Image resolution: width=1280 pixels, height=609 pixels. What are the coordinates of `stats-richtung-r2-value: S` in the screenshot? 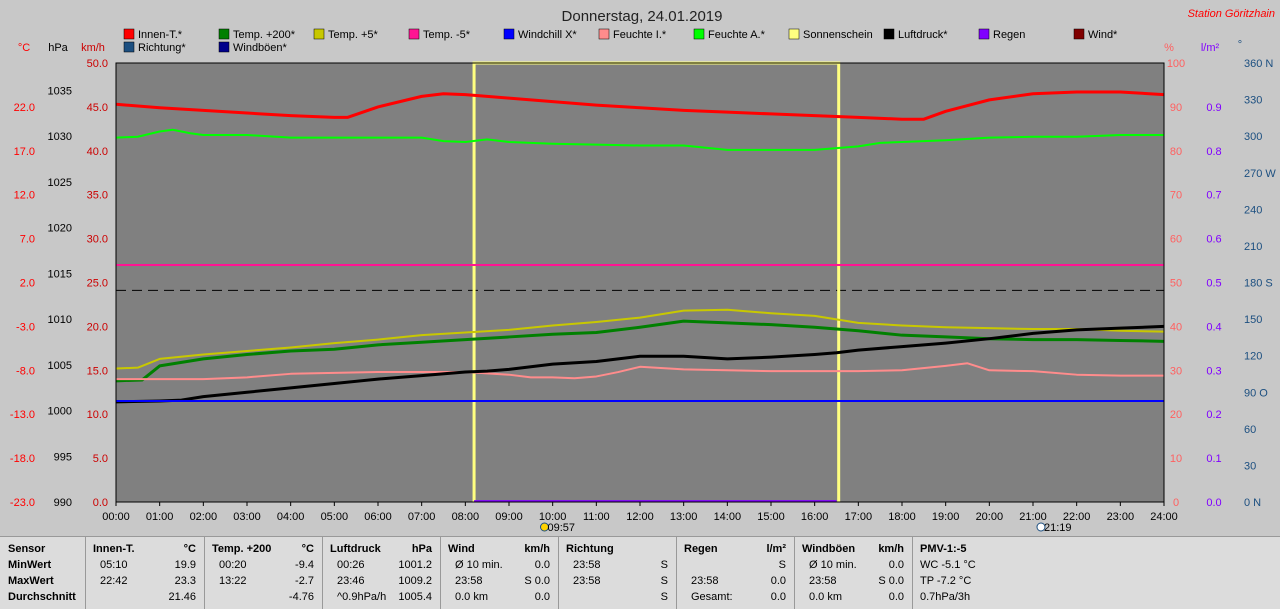 It's located at (664, 581).